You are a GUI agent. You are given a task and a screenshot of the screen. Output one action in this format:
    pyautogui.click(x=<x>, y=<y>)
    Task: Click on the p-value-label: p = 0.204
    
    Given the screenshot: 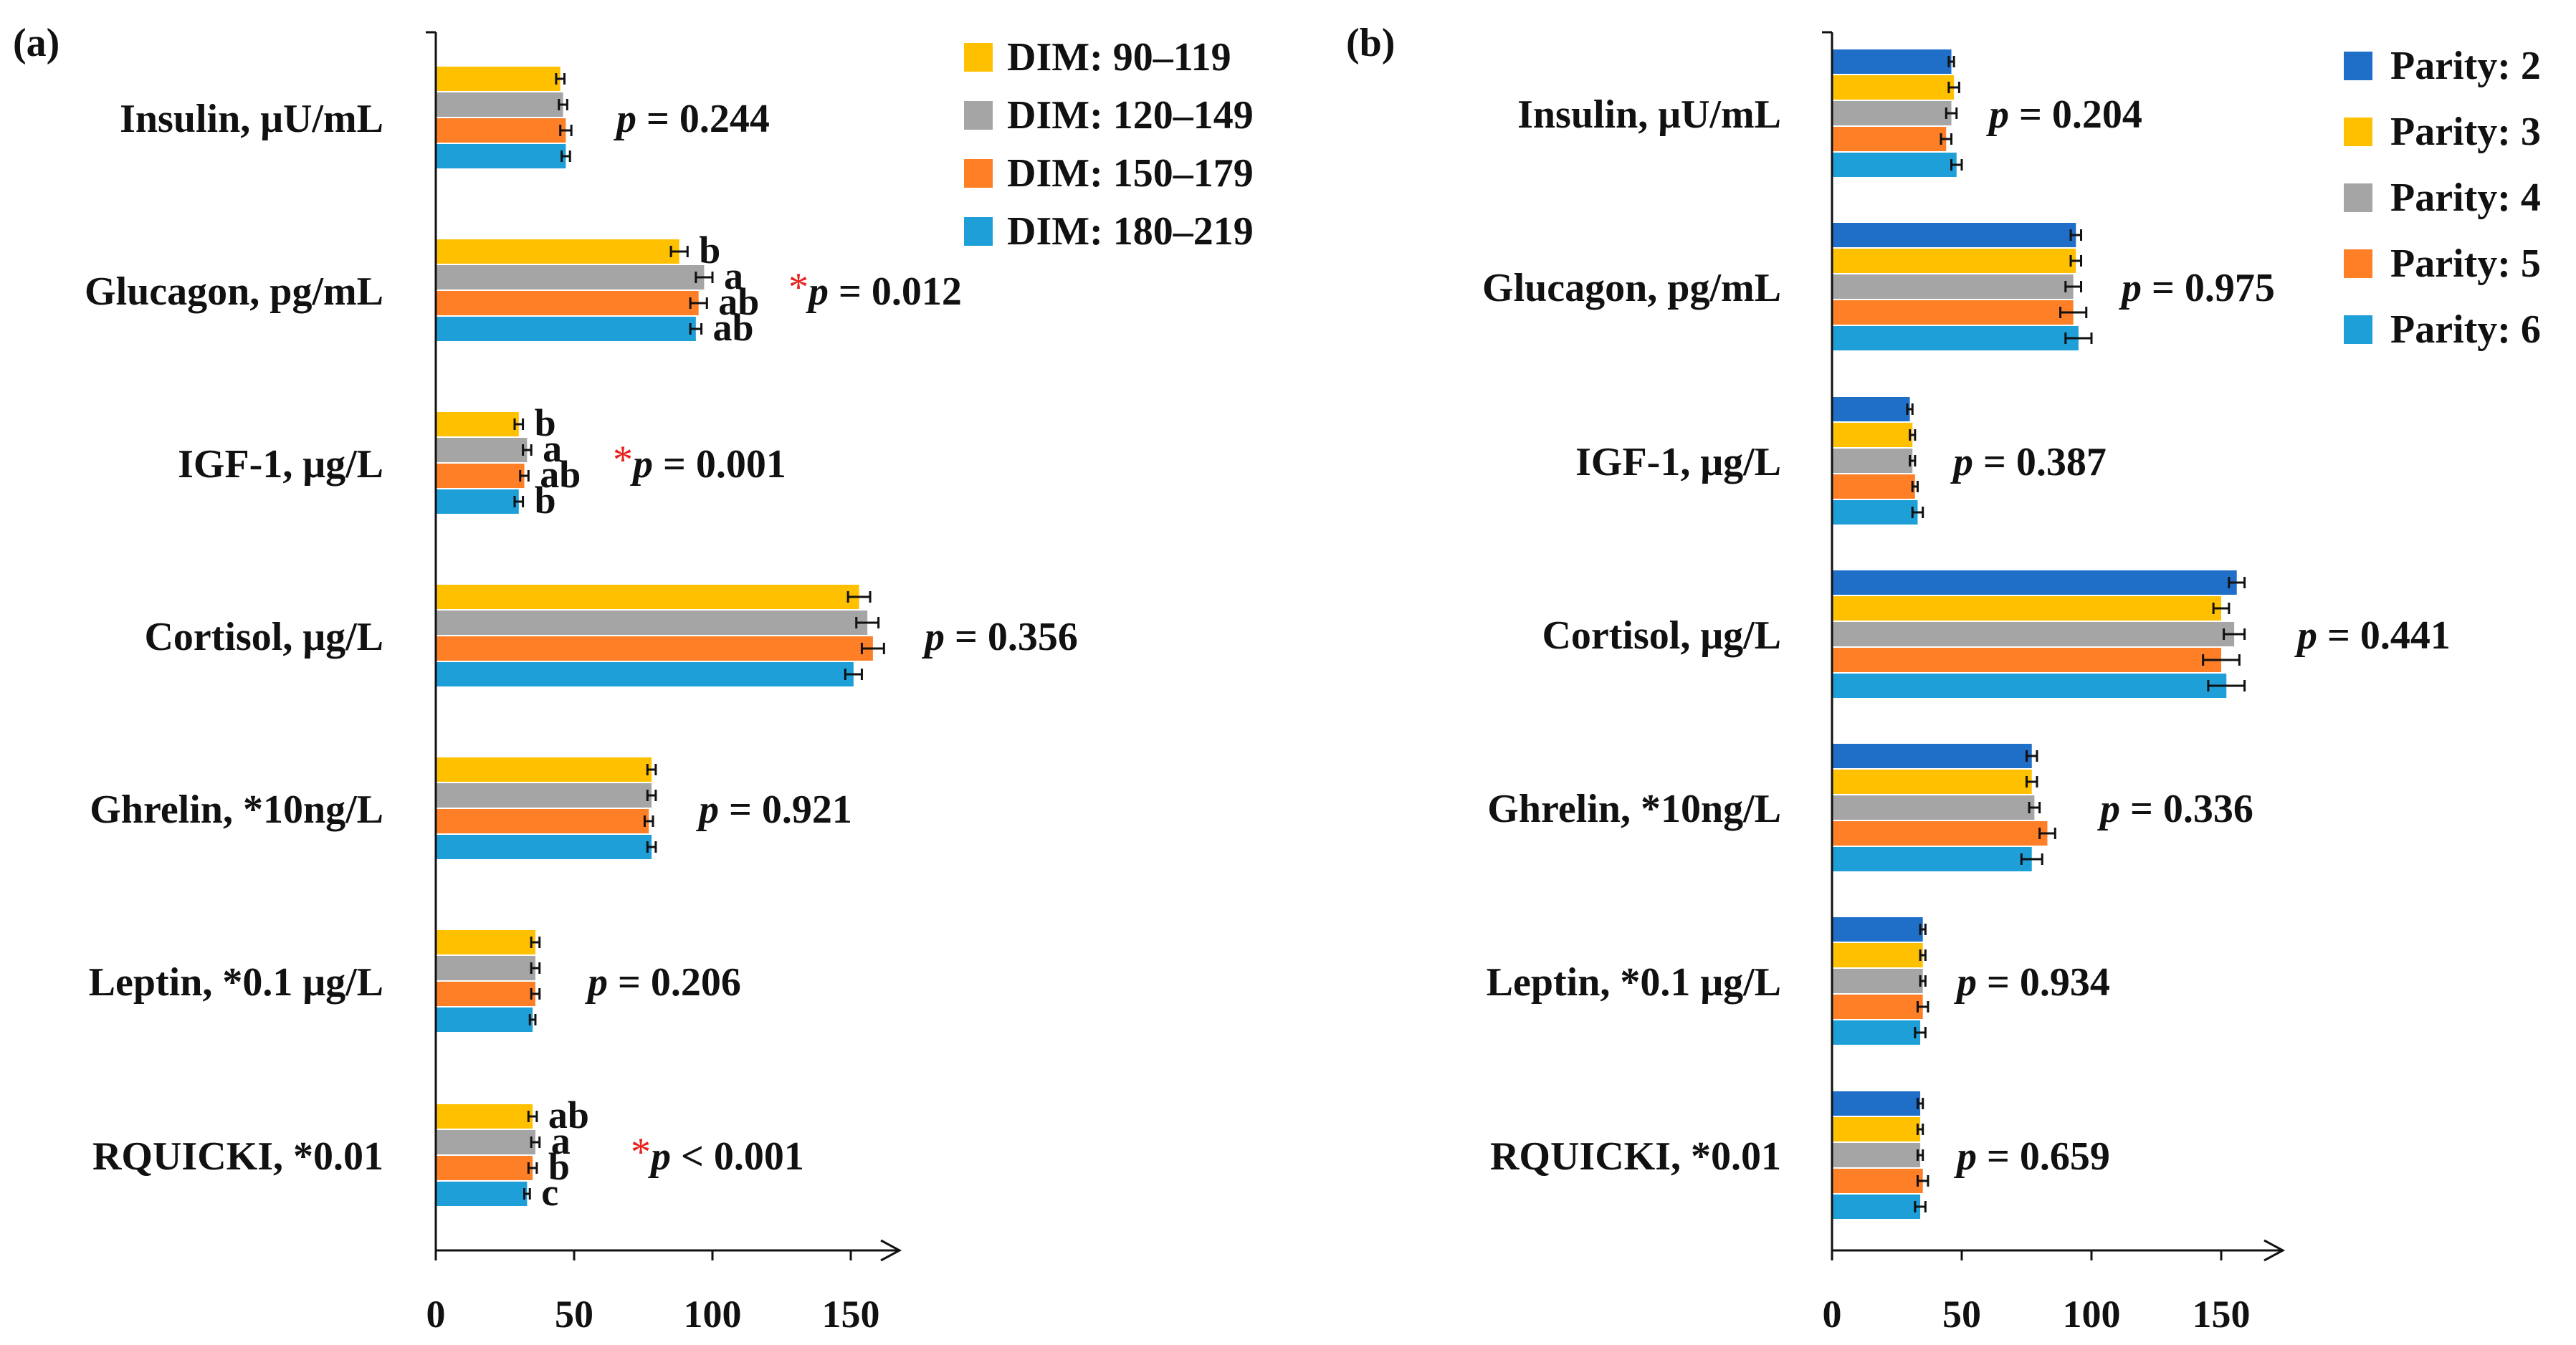 What is the action you would take?
    pyautogui.click(x=2064, y=114)
    